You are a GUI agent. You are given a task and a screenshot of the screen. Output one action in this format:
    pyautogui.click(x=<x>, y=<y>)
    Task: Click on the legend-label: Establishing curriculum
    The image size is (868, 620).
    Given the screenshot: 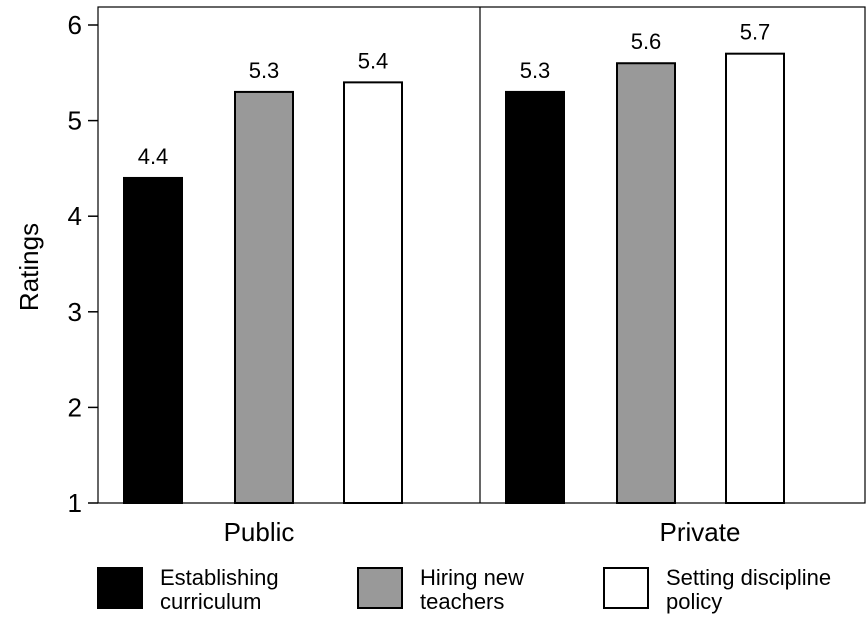 What is the action you would take?
    pyautogui.click(x=219, y=589)
    